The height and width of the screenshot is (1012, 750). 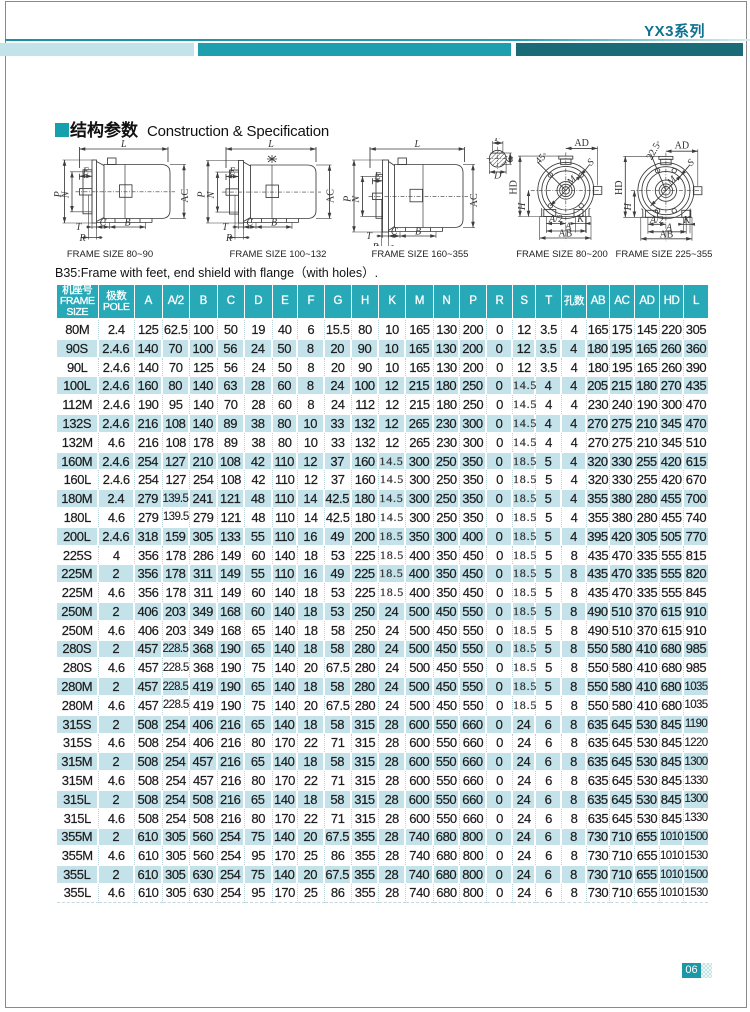 I want to click on svg-text: D, so click(x=497, y=176).